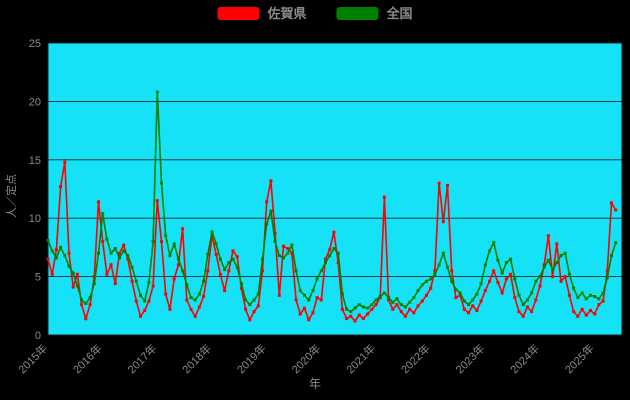 The image size is (630, 400). What do you see at coordinates (360, 358) in the screenshot?
I see `x-tick-label: 2021年` at bounding box center [360, 358].